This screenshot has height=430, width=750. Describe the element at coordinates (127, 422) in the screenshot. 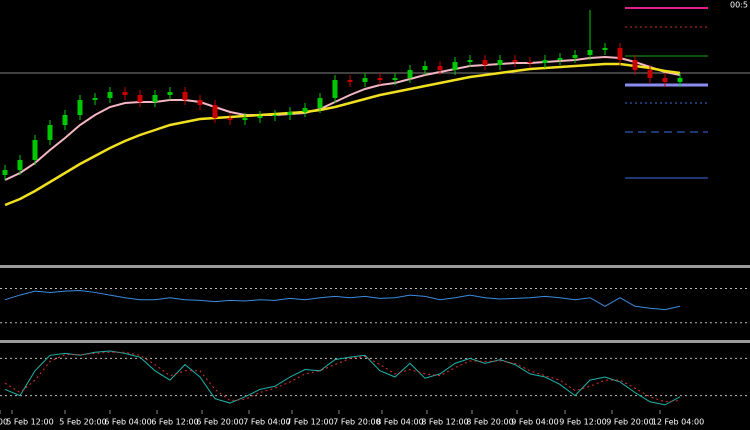

I see `x-tick-label: 6 Feb 04:00` at that location.